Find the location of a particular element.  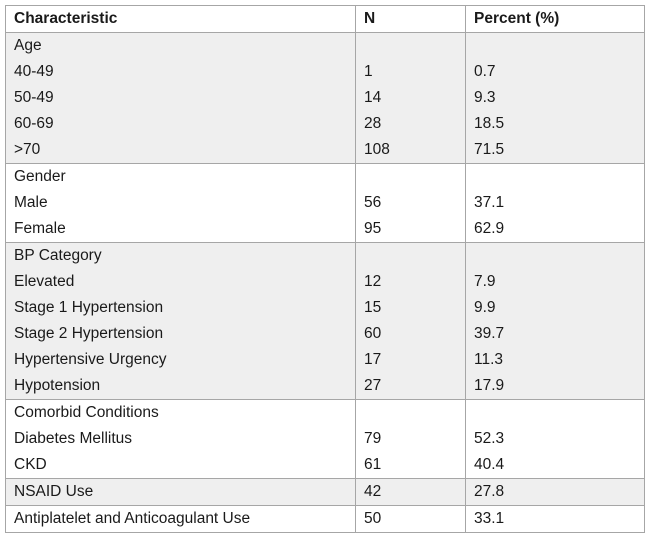

row-label: Male is located at coordinates (180, 203).